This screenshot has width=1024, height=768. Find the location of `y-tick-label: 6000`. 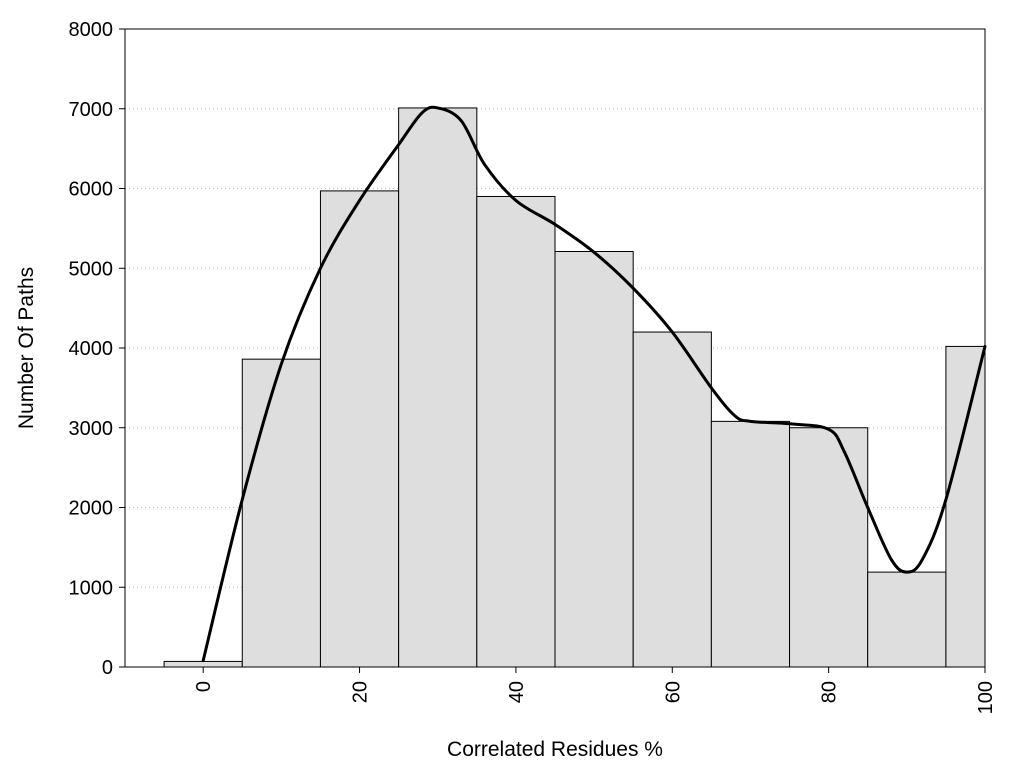

y-tick-label: 6000 is located at coordinates (91, 190).